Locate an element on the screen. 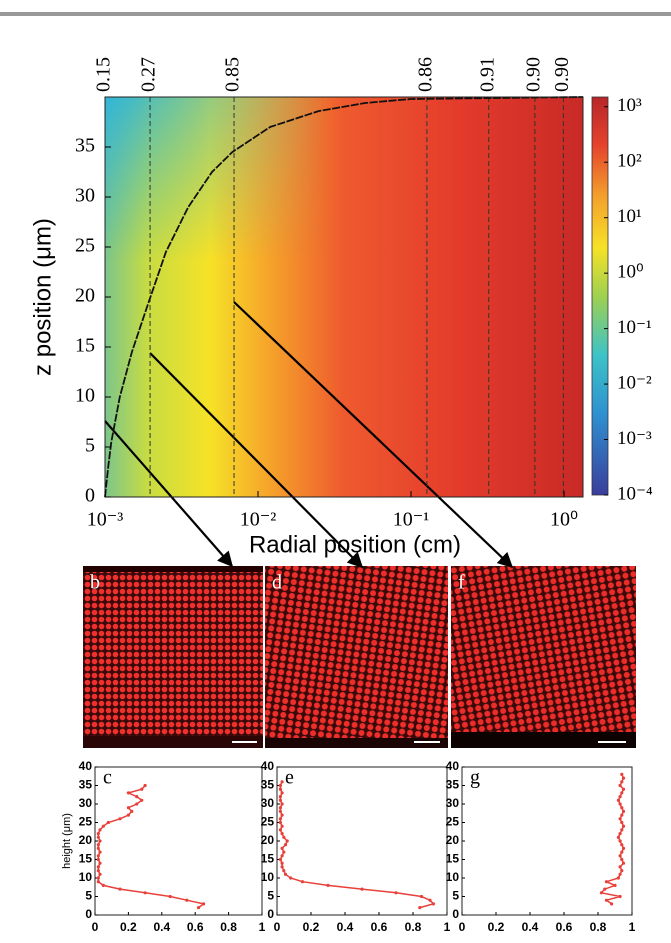 The image size is (671, 943). colorbar-tick-label: 10⁻¹ is located at coordinates (634, 327).